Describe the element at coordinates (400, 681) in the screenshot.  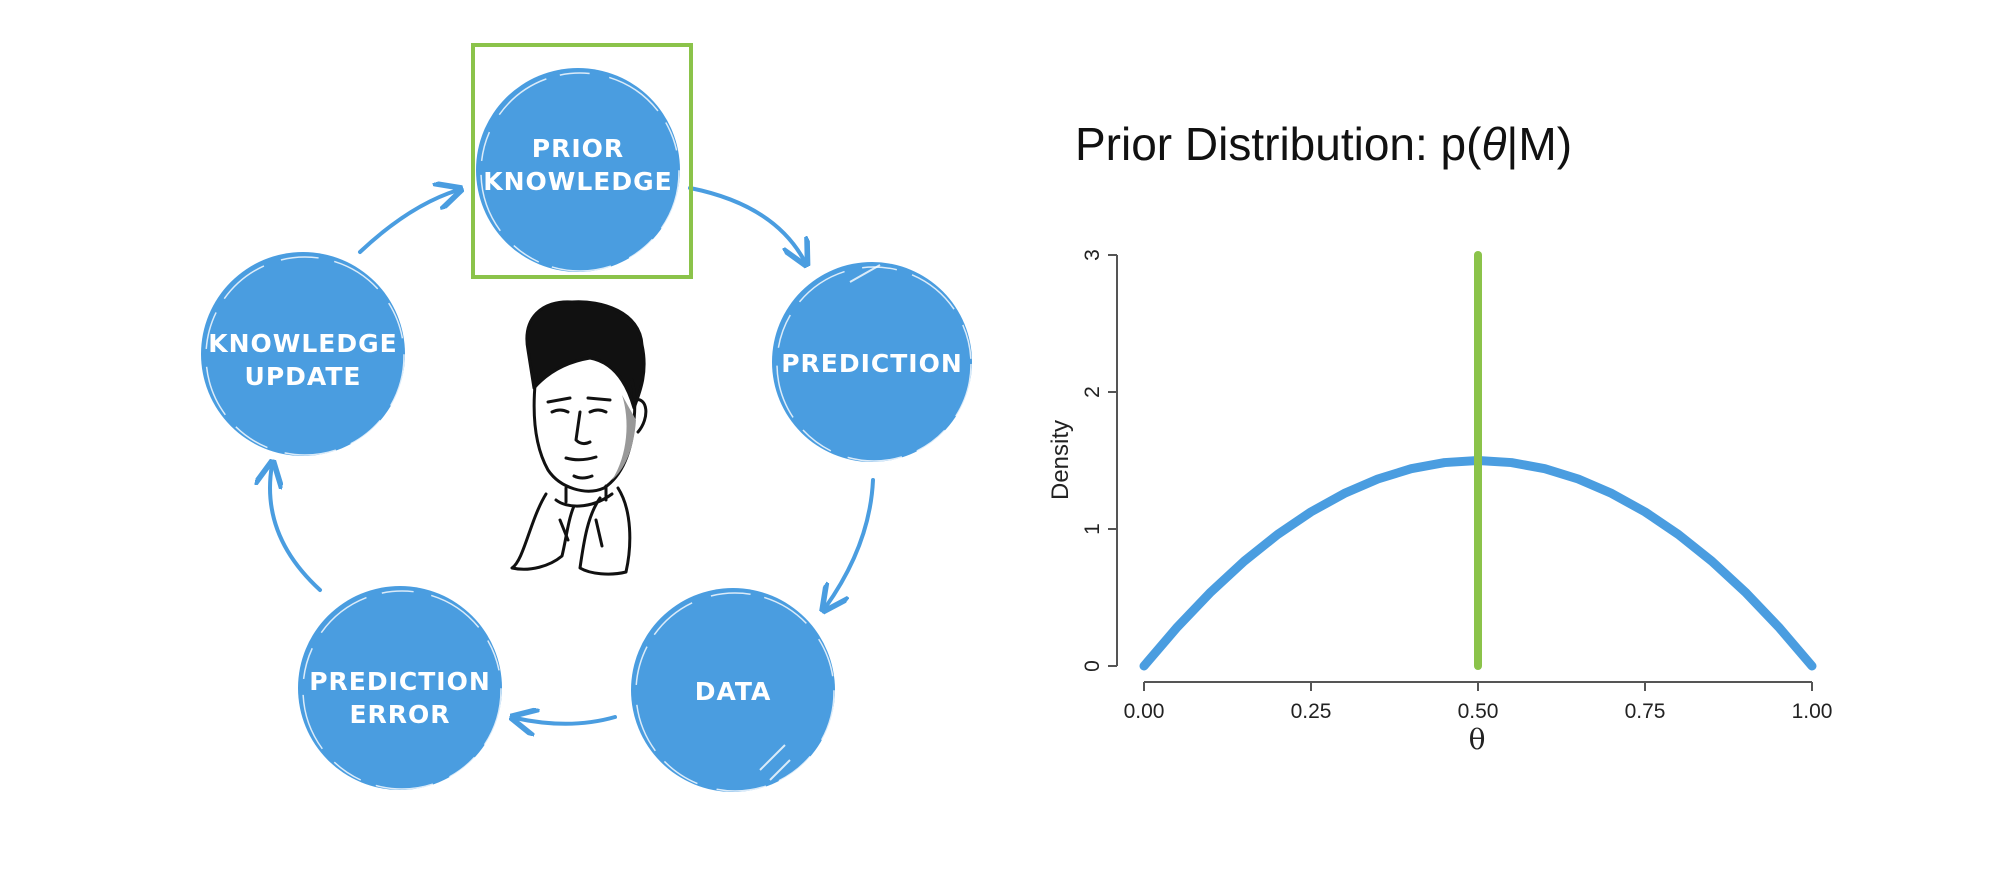
I see `node-error-label-1: PREDICTION` at that location.